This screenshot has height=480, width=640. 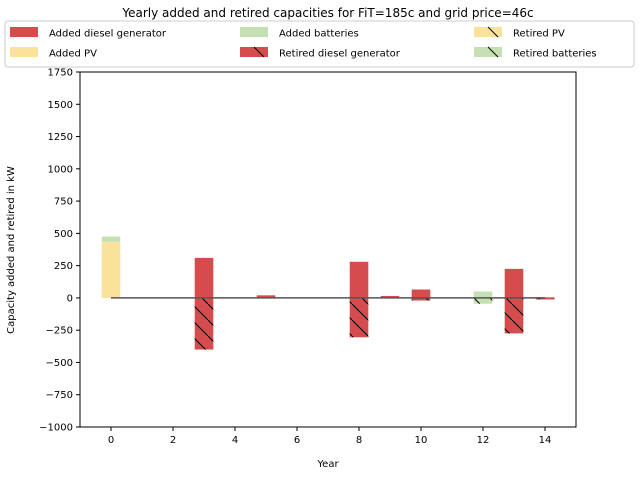 What do you see at coordinates (60, 137) in the screenshot?
I see `y-tick-label-1250: 1250` at bounding box center [60, 137].